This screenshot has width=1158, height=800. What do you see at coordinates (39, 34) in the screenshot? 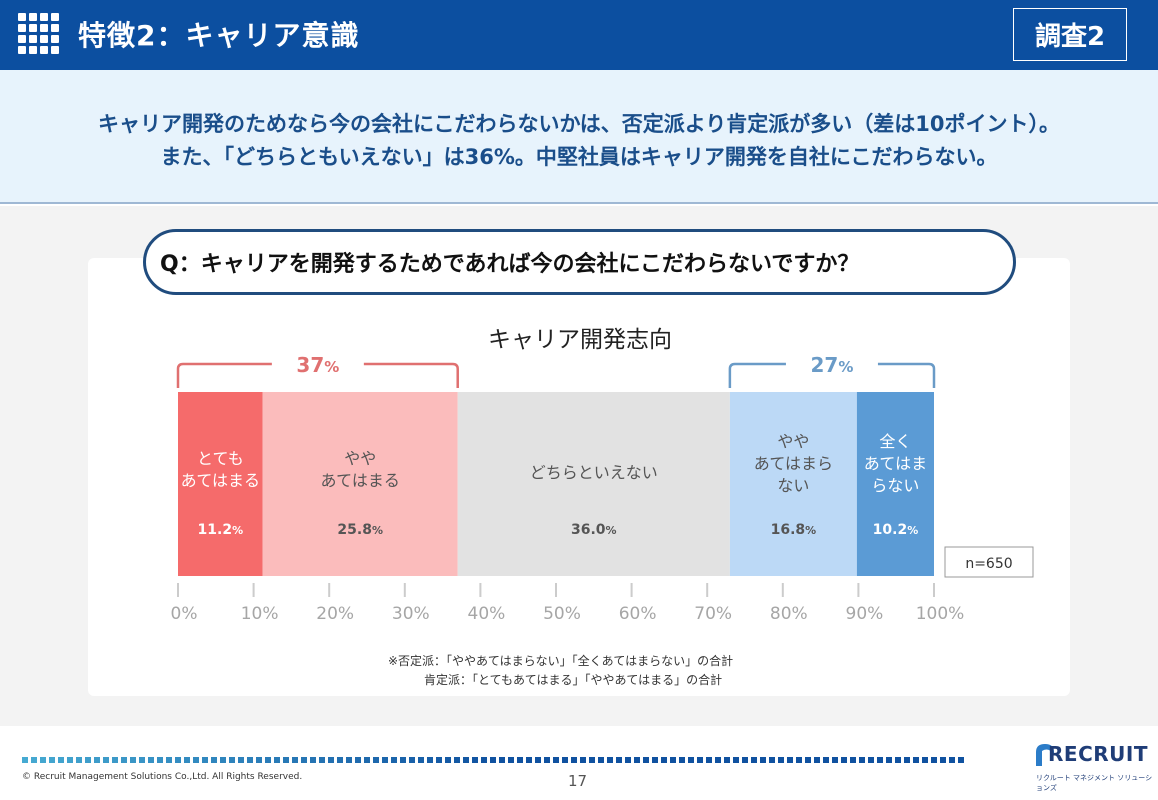
I see `grid-menu-icon` at bounding box center [39, 34].